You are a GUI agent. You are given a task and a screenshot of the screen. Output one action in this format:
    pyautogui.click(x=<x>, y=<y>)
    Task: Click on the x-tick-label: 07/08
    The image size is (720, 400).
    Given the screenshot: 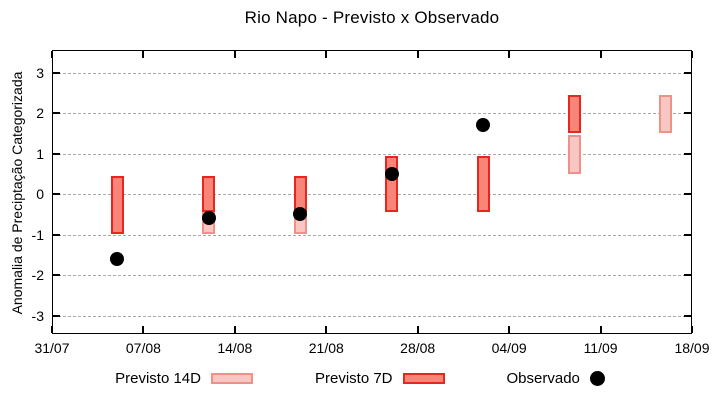 What is the action you would take?
    pyautogui.click(x=143, y=348)
    